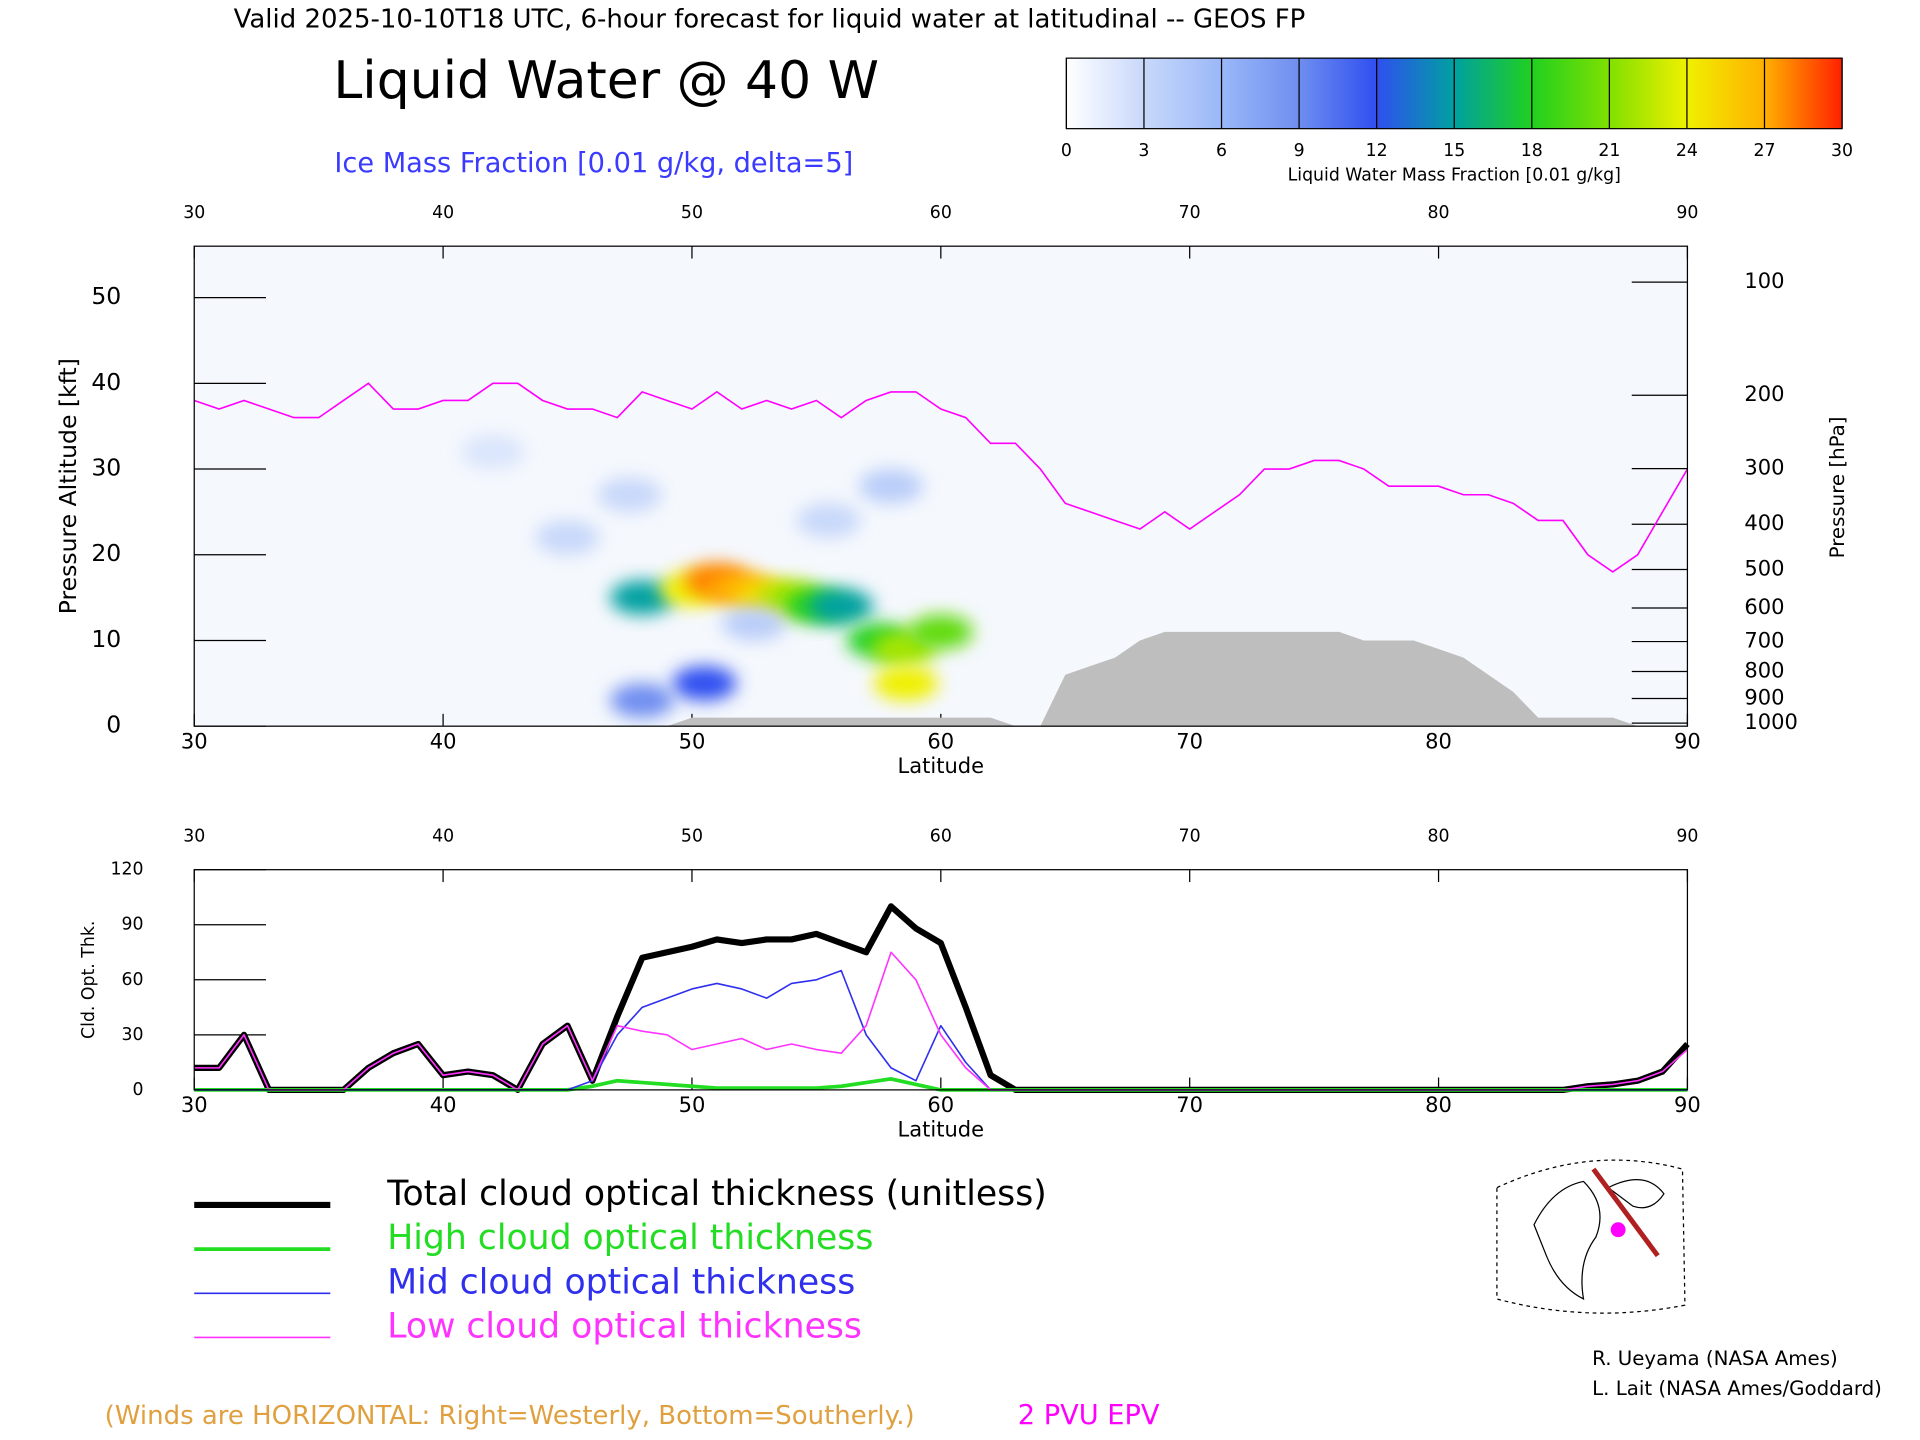 The width and height of the screenshot is (1920, 1440). What do you see at coordinates (1764, 393) in the screenshot?
I see `y2-tick-label: 200` at bounding box center [1764, 393].